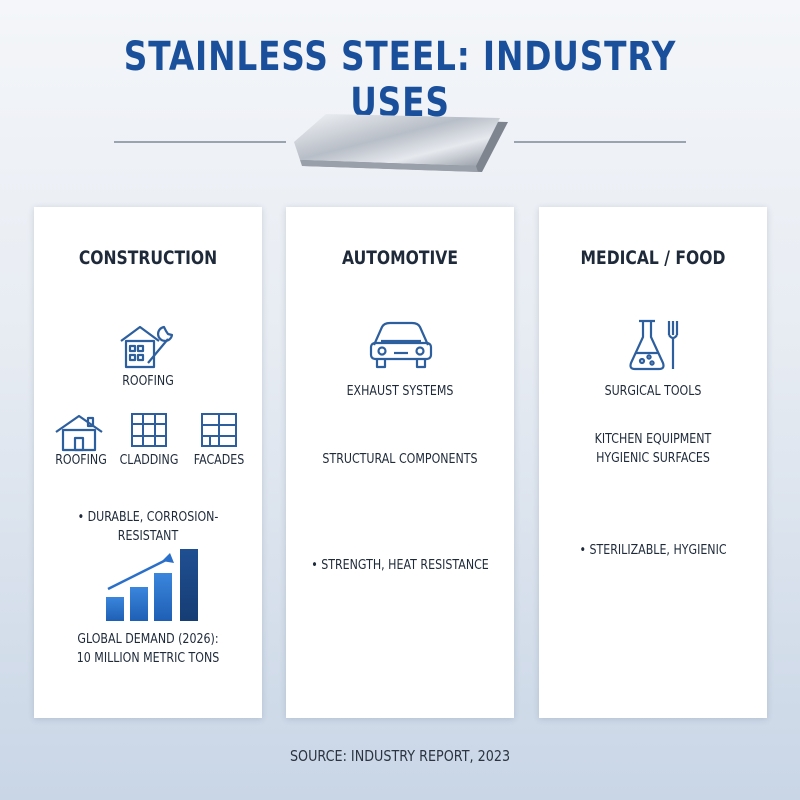  I want to click on medical-item-hygienic: HYGIENIC SURFACES, so click(653, 458).